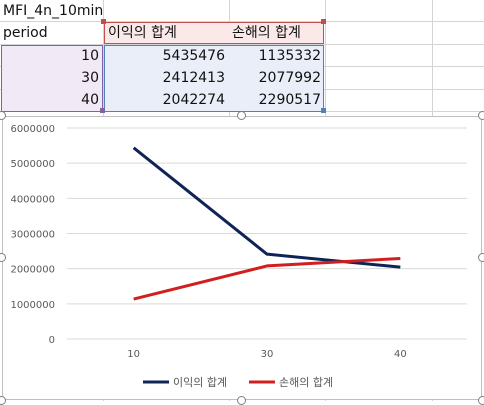 The image size is (484, 405). What do you see at coordinates (133, 354) in the screenshot?
I see `x-tick-label: 10` at bounding box center [133, 354].